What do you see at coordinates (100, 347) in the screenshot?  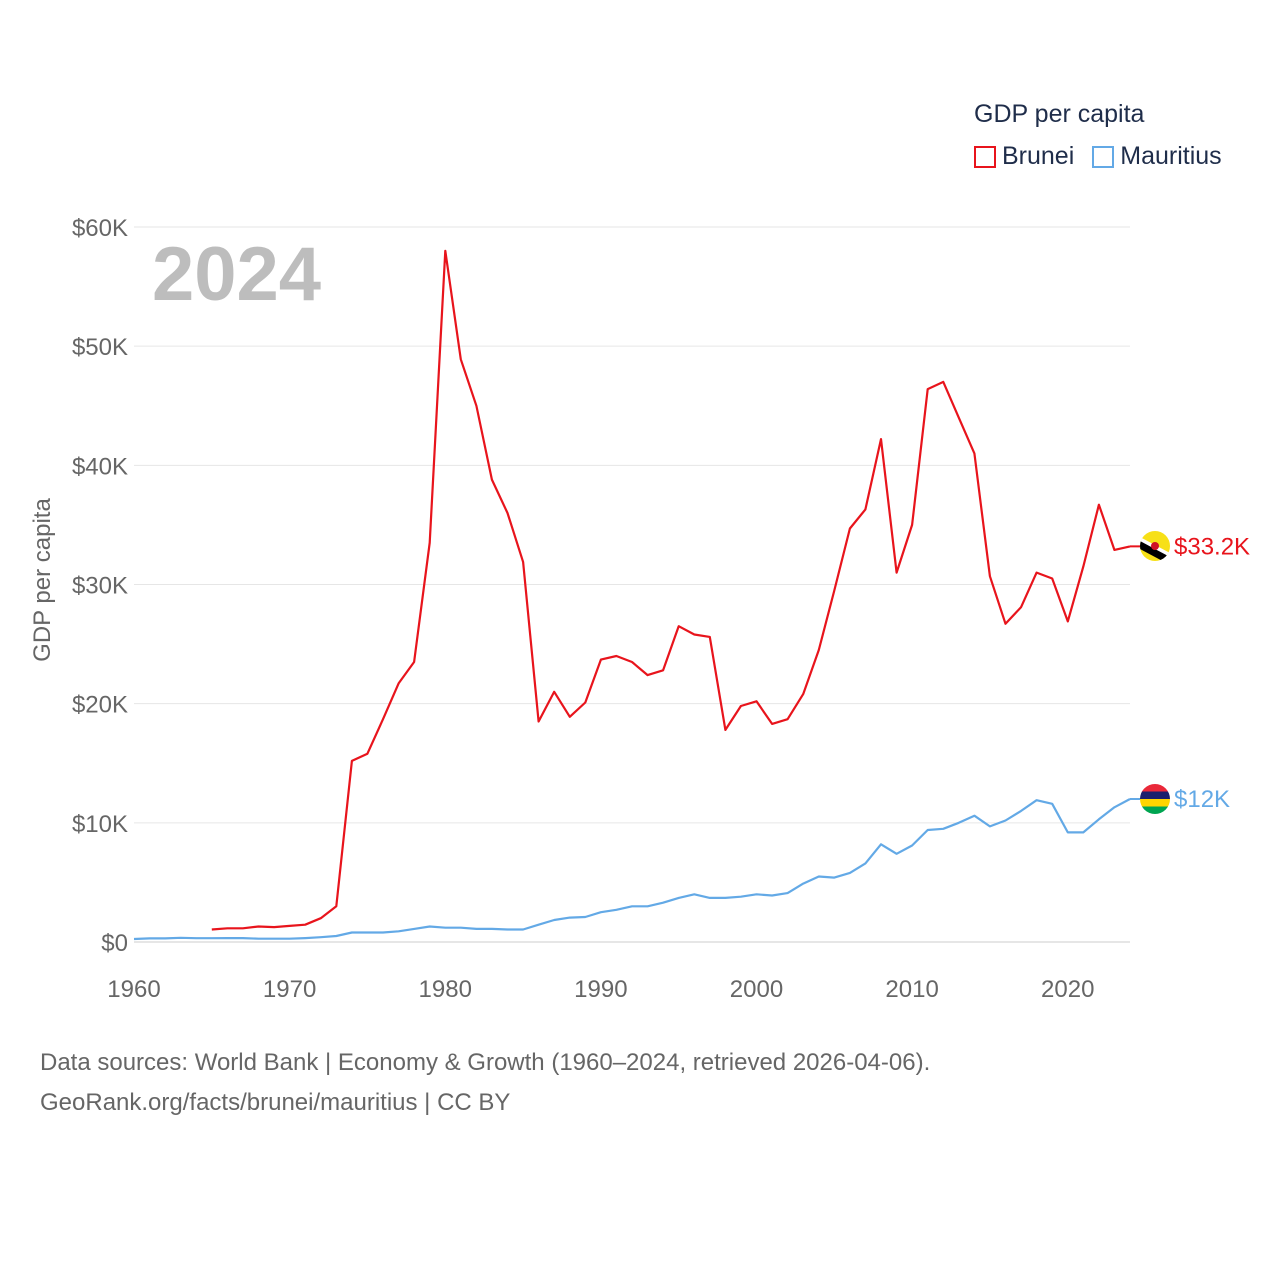 I see `y-tick-label: $50K` at bounding box center [100, 347].